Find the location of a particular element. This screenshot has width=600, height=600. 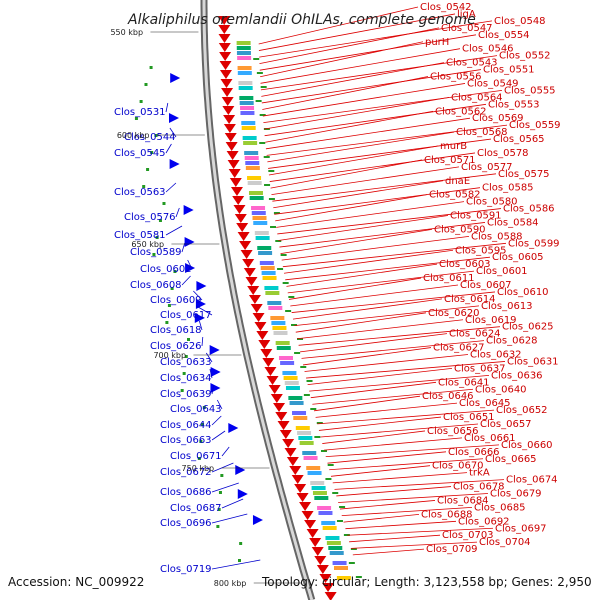

right-gene-label: Clos_0555 is located at coordinates (530, 90).